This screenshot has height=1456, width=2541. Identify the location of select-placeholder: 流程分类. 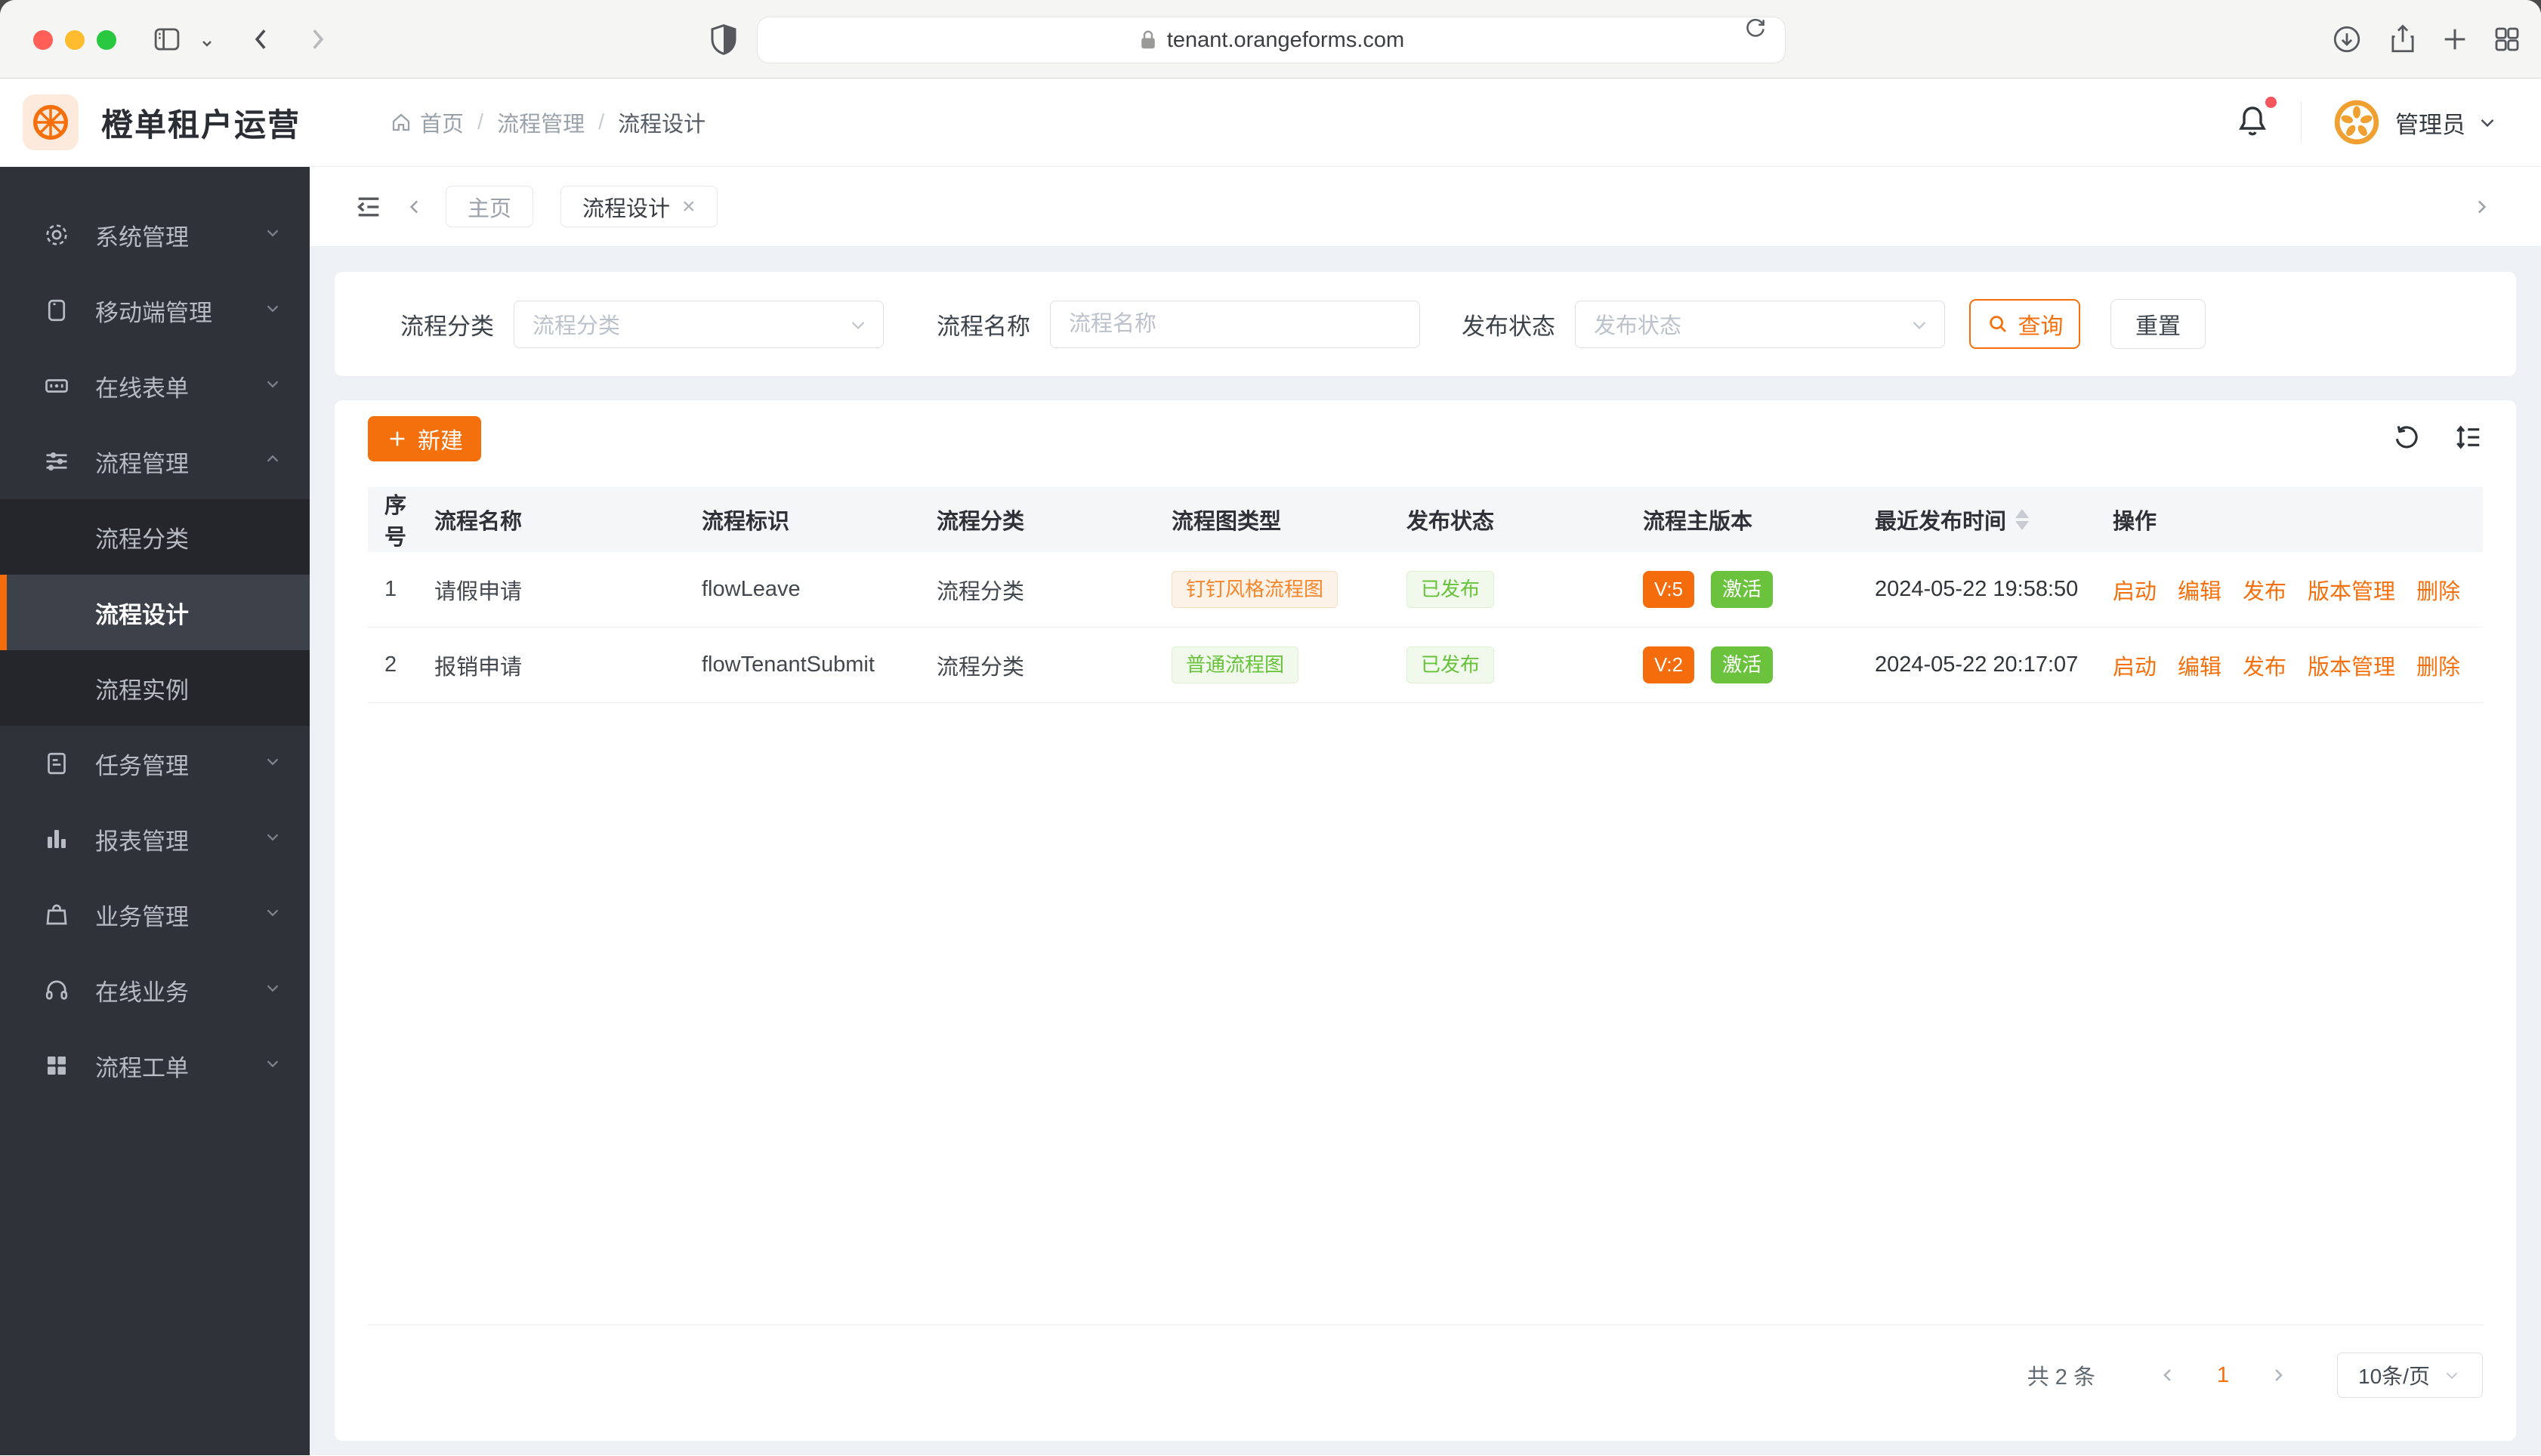
(577, 326).